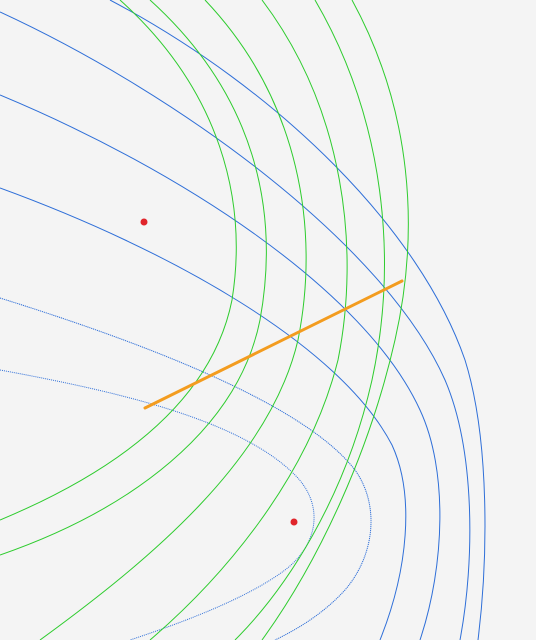 The image size is (536, 640). I want to click on red-point-lower, so click(294, 522).